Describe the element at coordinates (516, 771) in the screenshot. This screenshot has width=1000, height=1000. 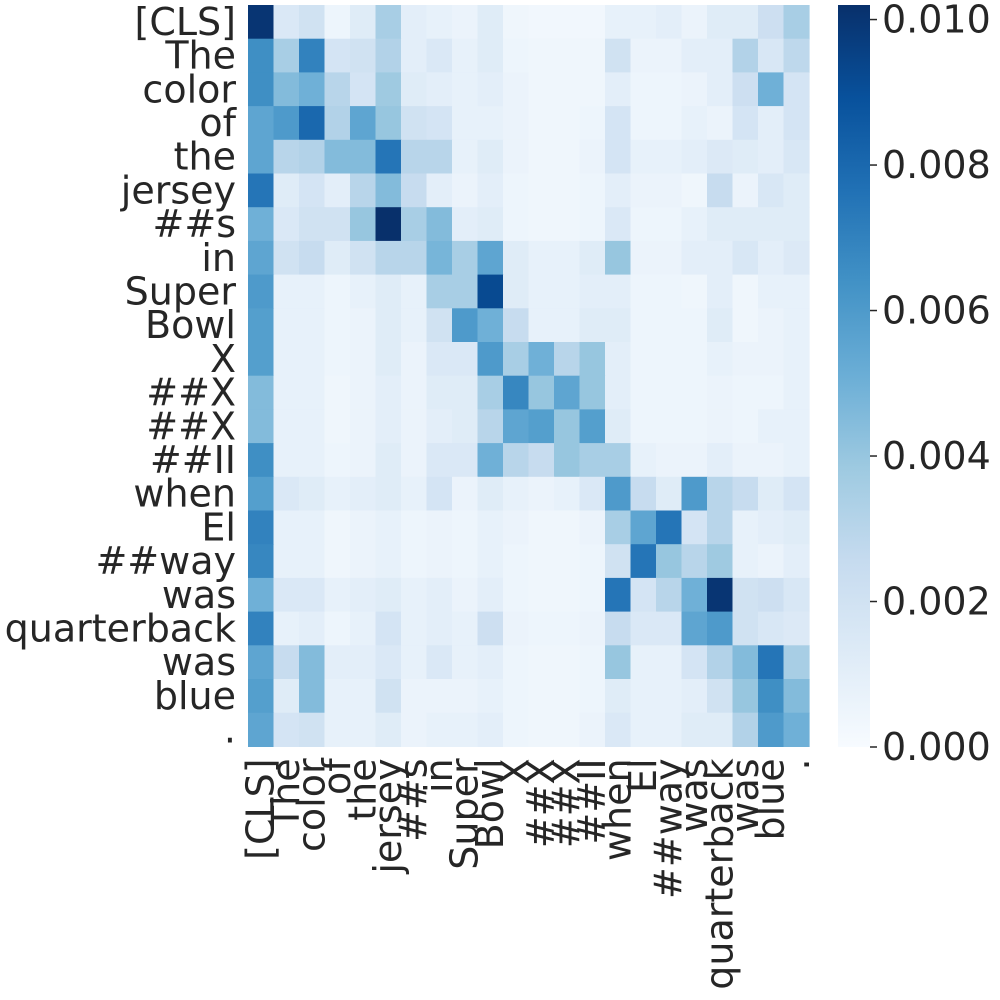
I see `column-label: X` at that location.